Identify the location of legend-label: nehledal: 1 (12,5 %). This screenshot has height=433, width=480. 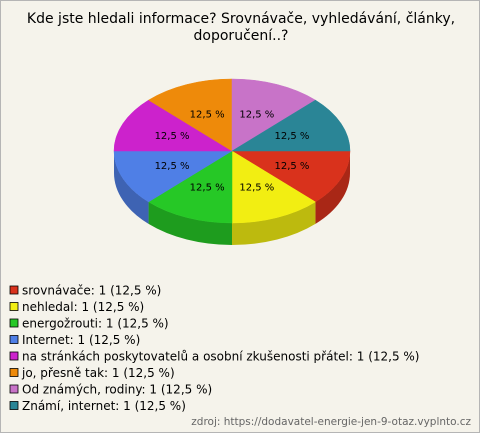
(83, 307).